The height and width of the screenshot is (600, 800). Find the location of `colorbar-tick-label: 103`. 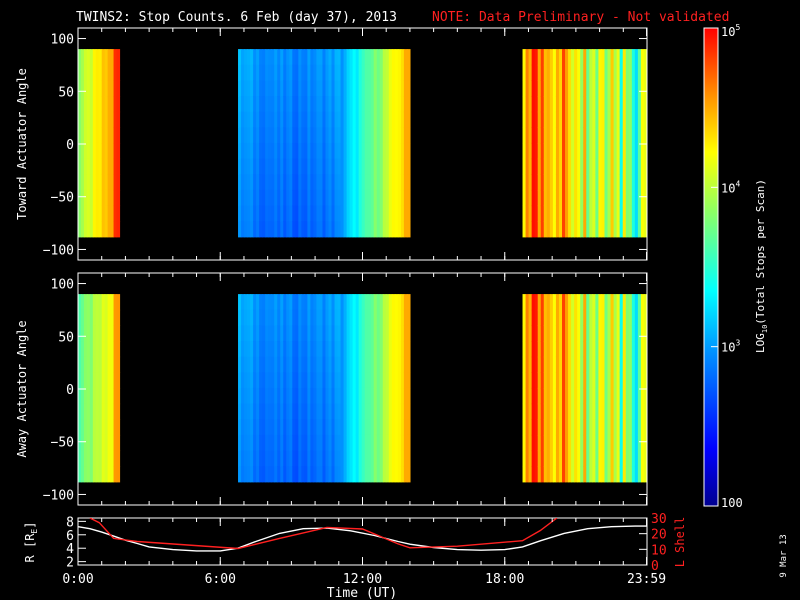

colorbar-tick-label: 103 is located at coordinates (730, 347).